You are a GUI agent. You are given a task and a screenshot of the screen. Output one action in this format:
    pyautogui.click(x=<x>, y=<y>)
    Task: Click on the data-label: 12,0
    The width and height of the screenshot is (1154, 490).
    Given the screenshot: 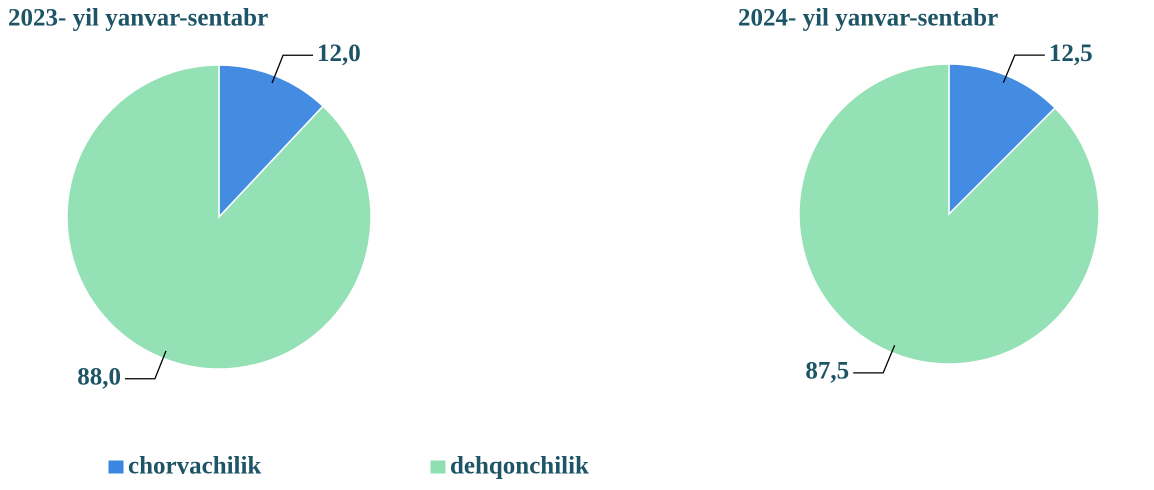 What is the action you would take?
    pyautogui.click(x=339, y=53)
    